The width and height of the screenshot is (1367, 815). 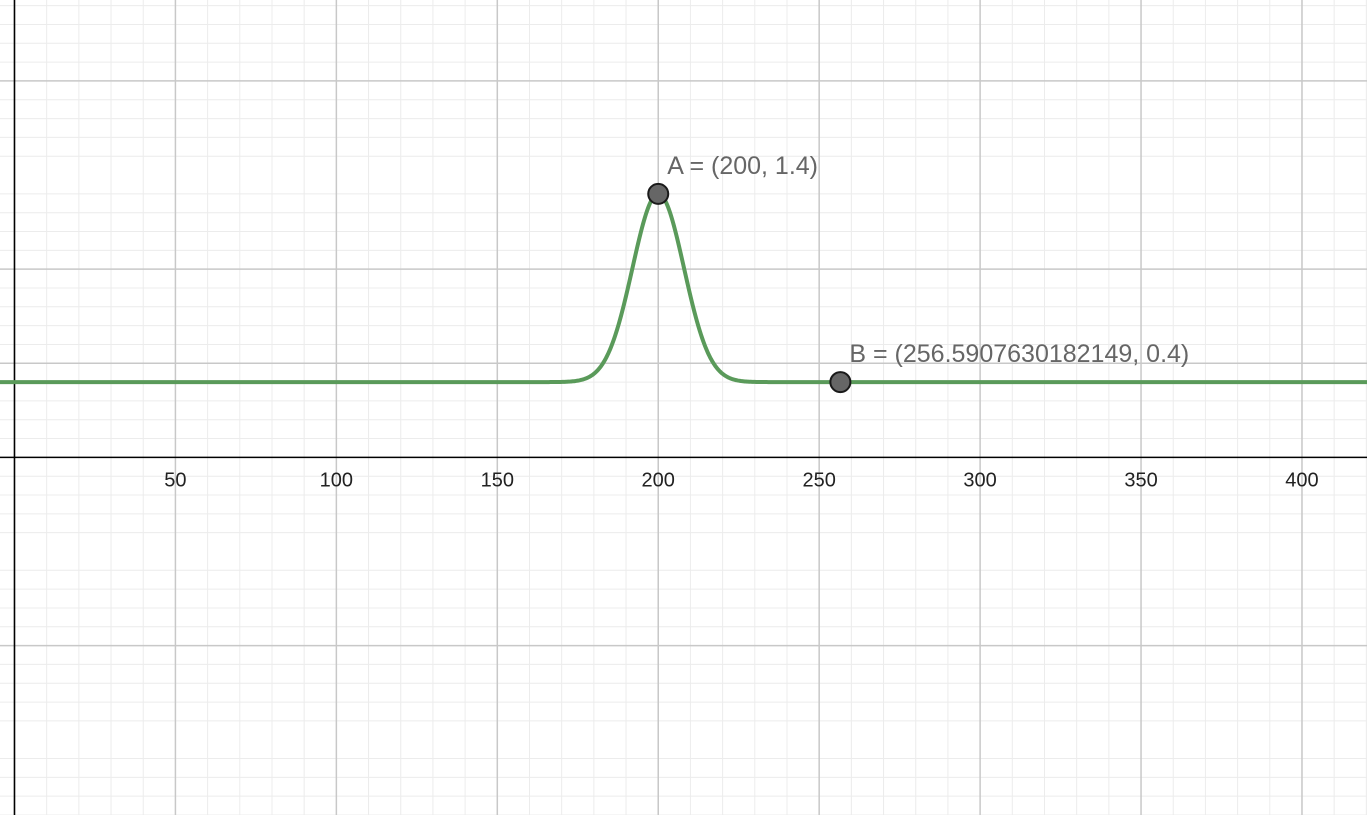 I want to click on point-a, so click(x=658, y=193).